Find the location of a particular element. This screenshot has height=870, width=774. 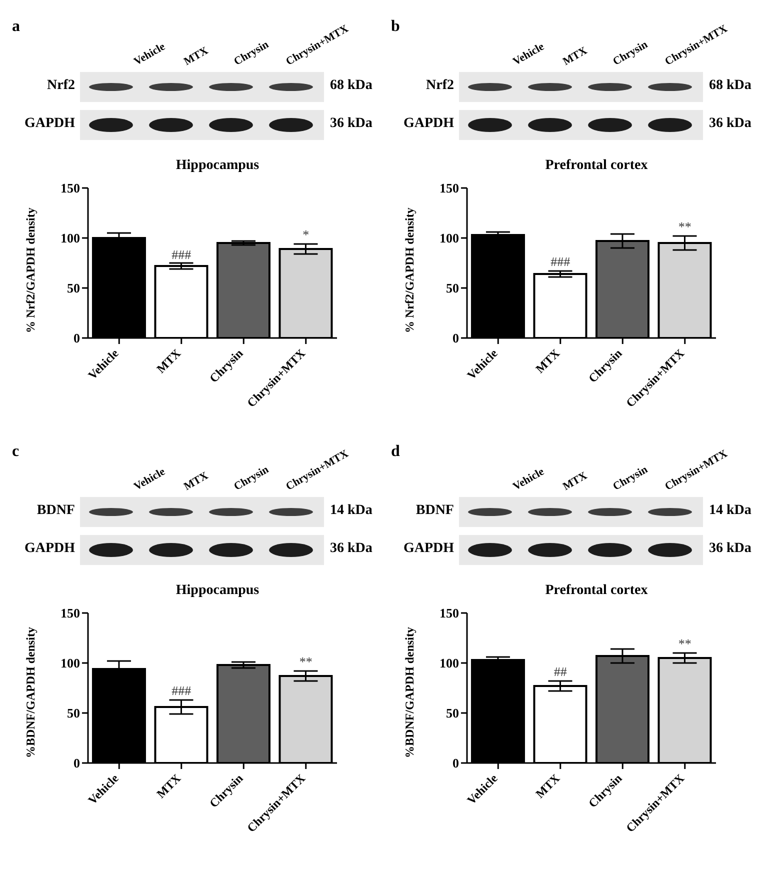

text: c is located at coordinates (16, 452).